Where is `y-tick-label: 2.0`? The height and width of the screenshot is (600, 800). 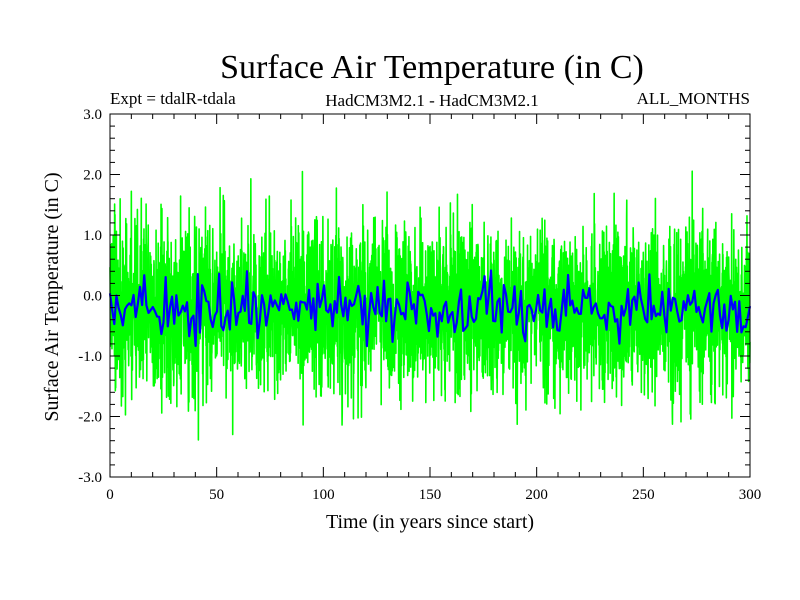 y-tick-label: 2.0 is located at coordinates (92, 176).